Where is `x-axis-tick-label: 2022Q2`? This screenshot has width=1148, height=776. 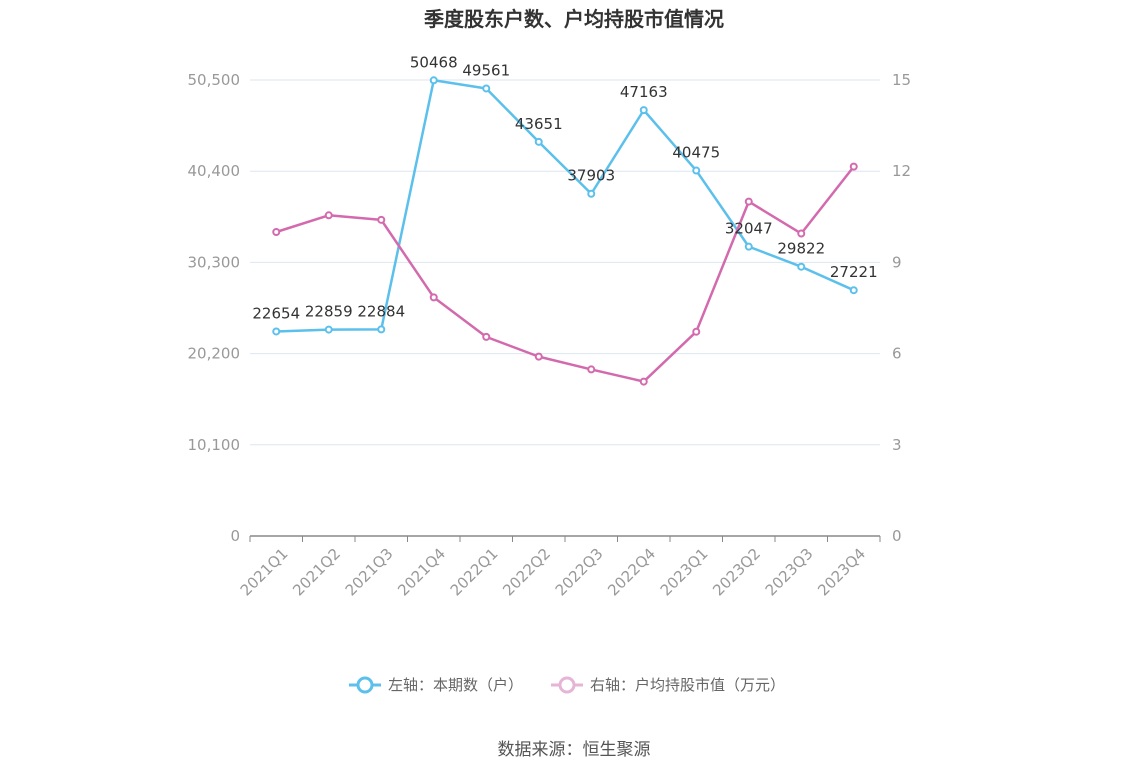
x-axis-tick-label: 2022Q2 is located at coordinates (526, 572).